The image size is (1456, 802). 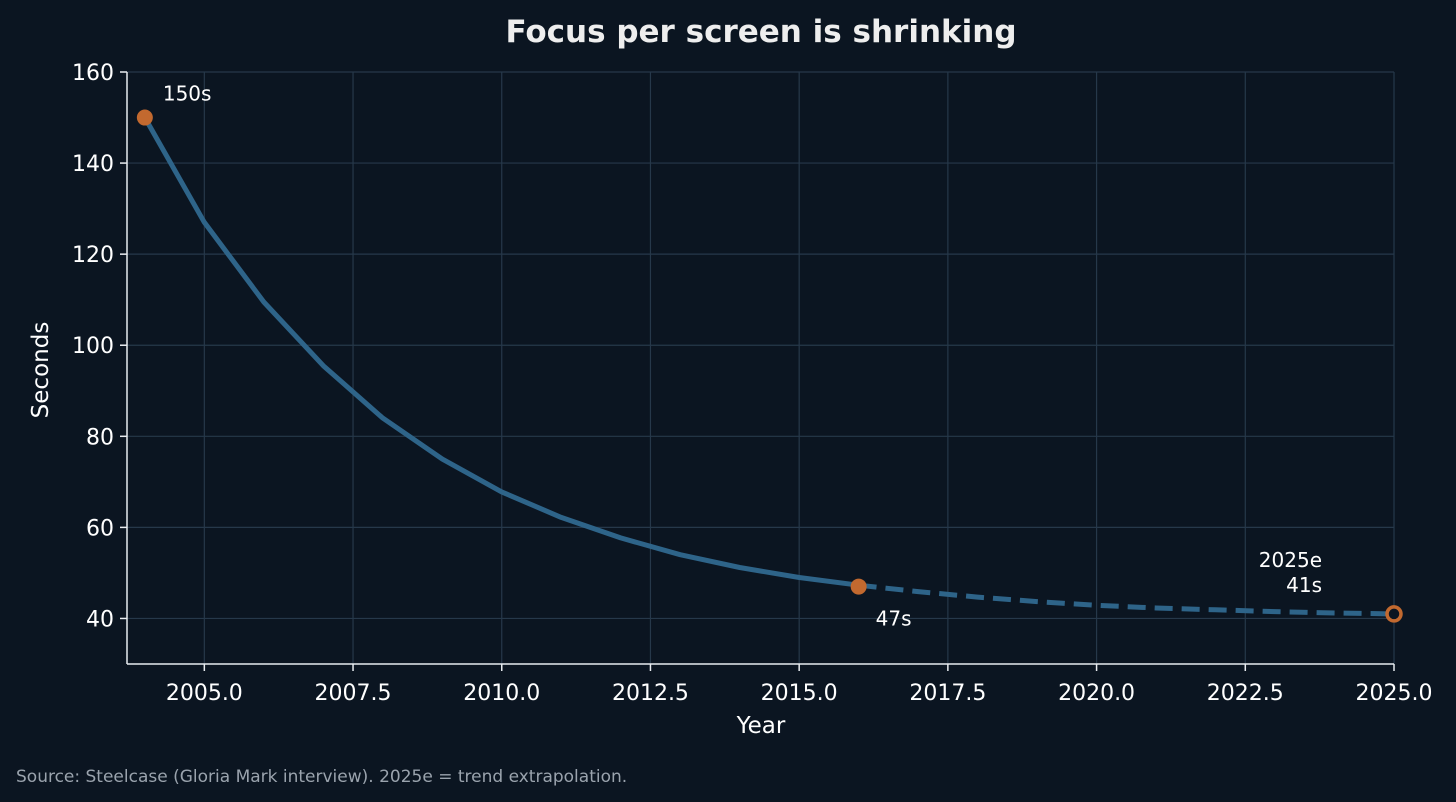 What do you see at coordinates (894, 619) in the screenshot?
I see `data-label: 47s` at bounding box center [894, 619].